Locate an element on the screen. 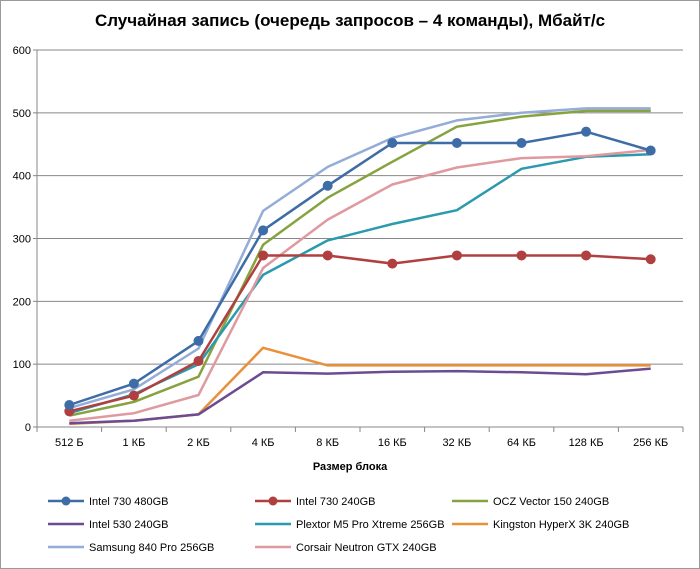 Image resolution: width=700 pixels, height=569 pixels. y-tick-label: 500 is located at coordinates (22, 114).